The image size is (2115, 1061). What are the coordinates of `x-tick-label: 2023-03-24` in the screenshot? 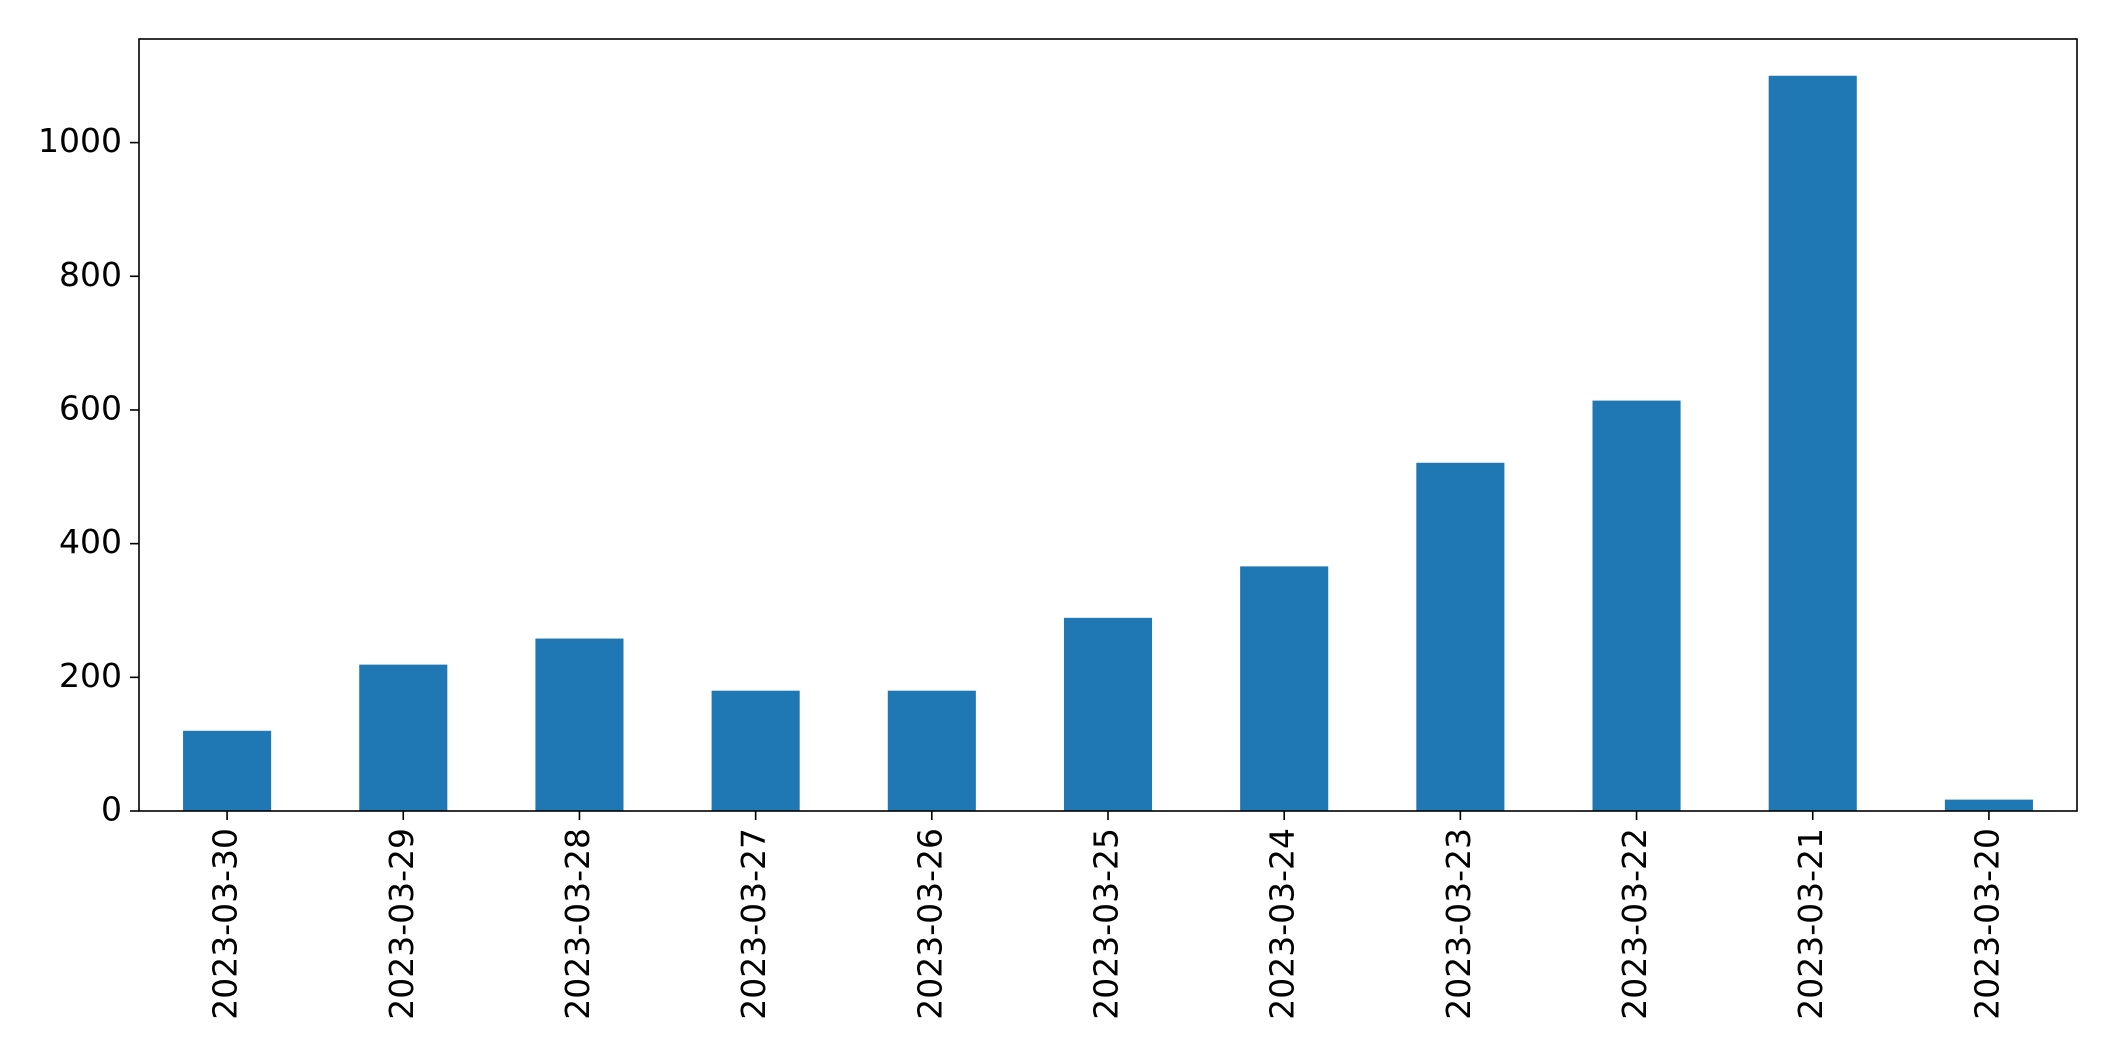 It's located at (1282, 924).